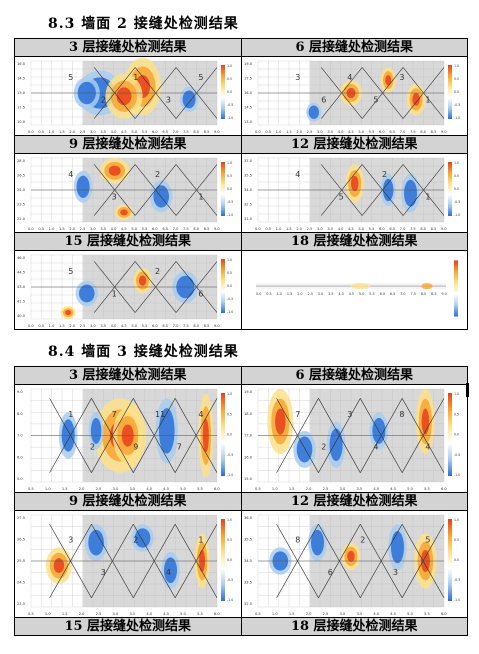 This screenshot has height=654, width=479. Describe the element at coordinates (340, 294) in the screenshot. I see `svg-text: 4.0` at that location.